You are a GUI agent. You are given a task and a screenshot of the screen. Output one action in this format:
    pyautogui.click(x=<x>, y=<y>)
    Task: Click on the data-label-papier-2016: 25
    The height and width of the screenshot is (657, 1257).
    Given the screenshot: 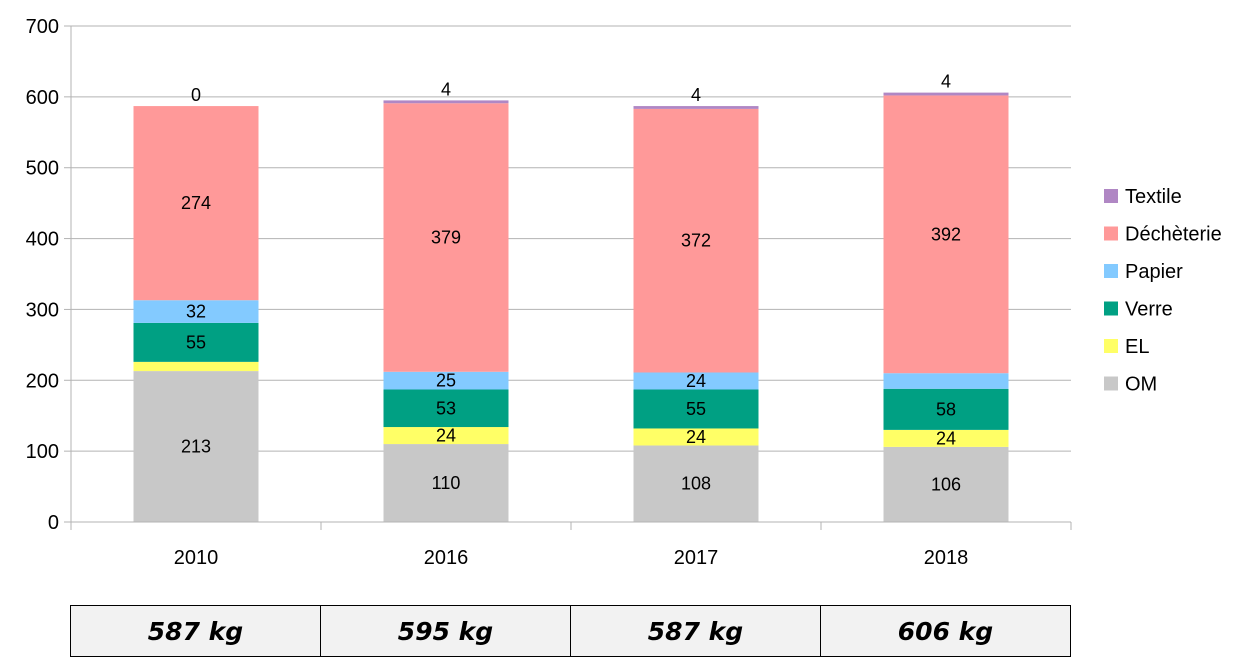 What is the action you would take?
    pyautogui.click(x=446, y=381)
    